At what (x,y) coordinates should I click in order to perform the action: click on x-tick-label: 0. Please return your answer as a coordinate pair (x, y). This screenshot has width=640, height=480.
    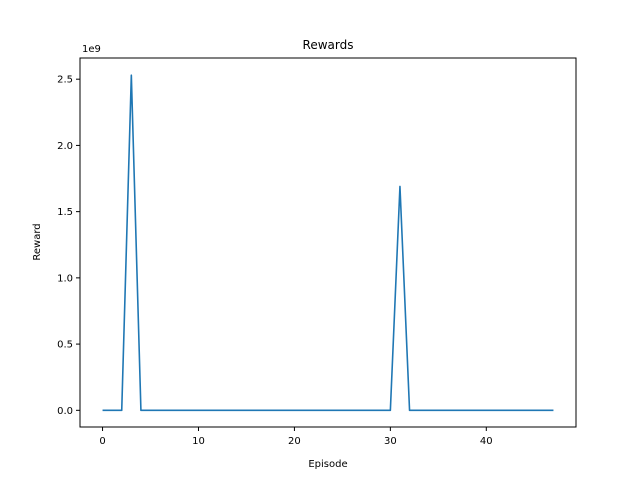
    Looking at the image, I should click on (102, 441).